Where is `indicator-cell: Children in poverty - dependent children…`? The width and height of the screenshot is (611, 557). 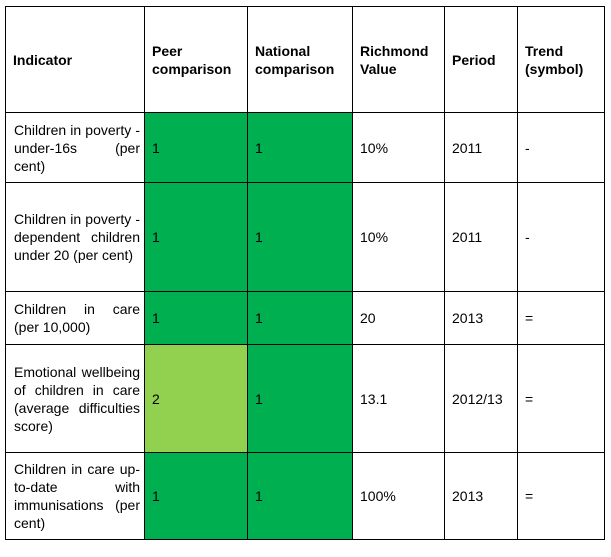
indicator-cell: Children in poverty - dependent children… is located at coordinates (75, 237).